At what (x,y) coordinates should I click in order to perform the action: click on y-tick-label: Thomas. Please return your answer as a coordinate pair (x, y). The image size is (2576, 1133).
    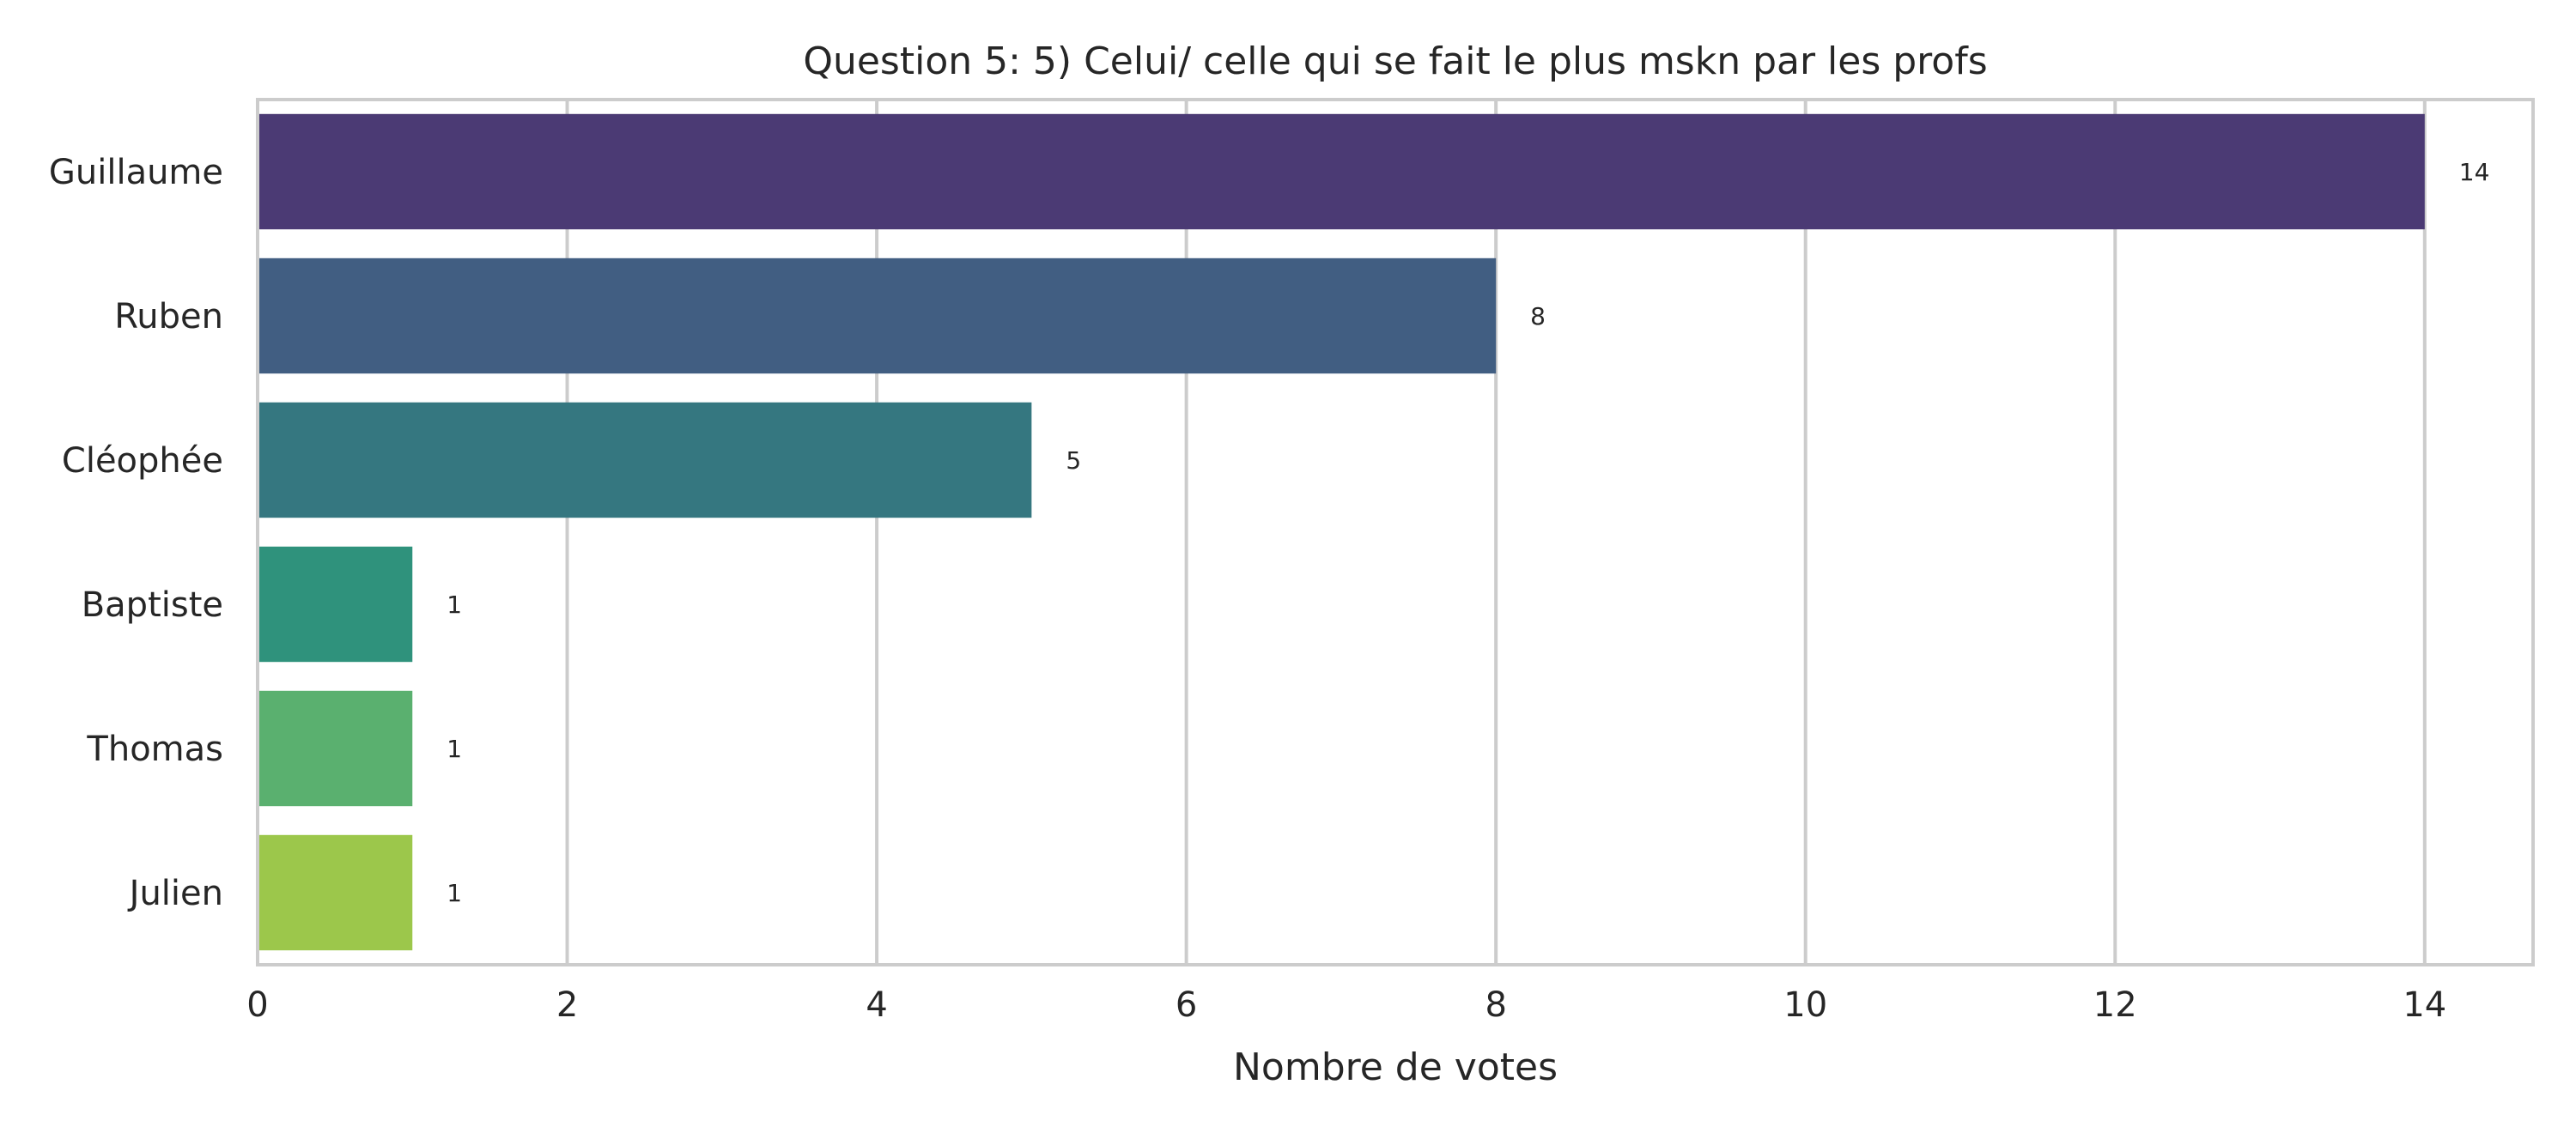
    Looking at the image, I should click on (154, 749).